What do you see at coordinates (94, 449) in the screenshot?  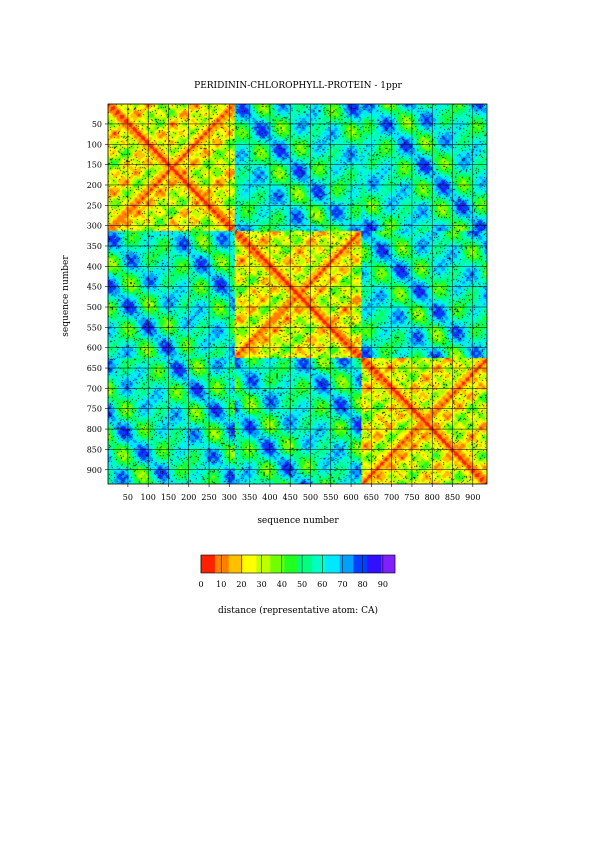 I see `y-tick-label: 850` at bounding box center [94, 449].